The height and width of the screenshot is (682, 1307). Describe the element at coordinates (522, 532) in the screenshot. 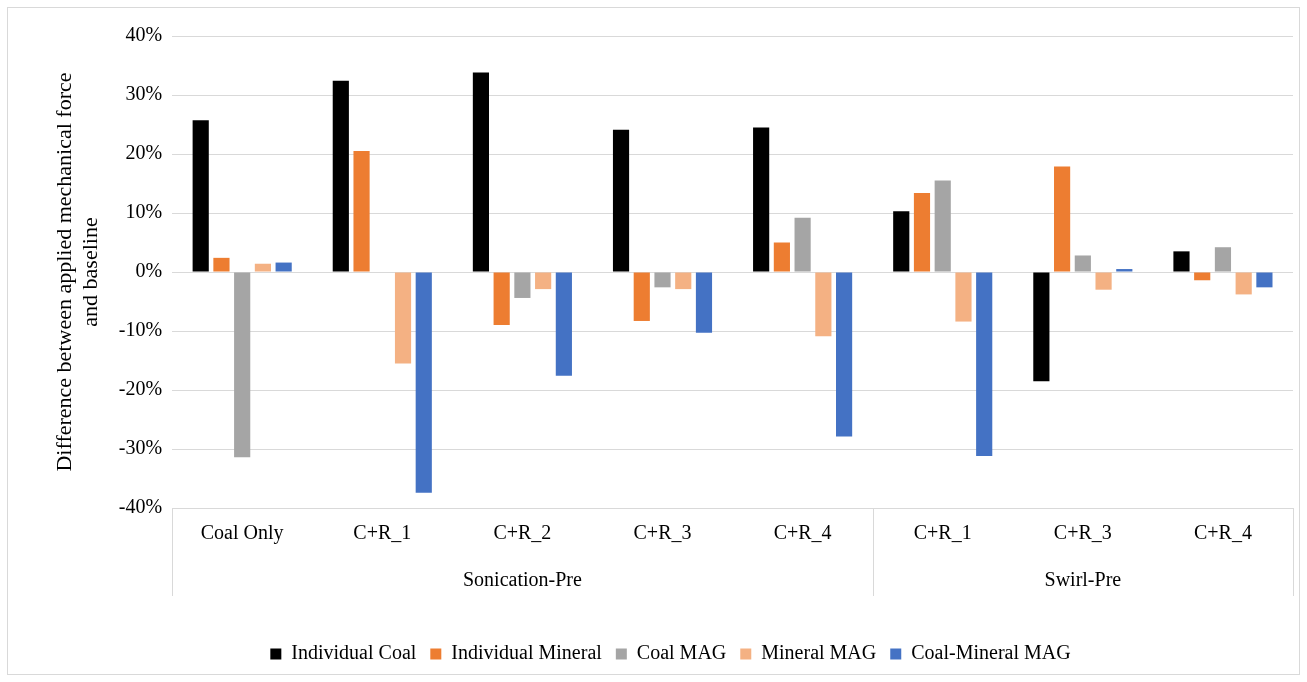

I see `x-tick-label: C+R_2` at that location.